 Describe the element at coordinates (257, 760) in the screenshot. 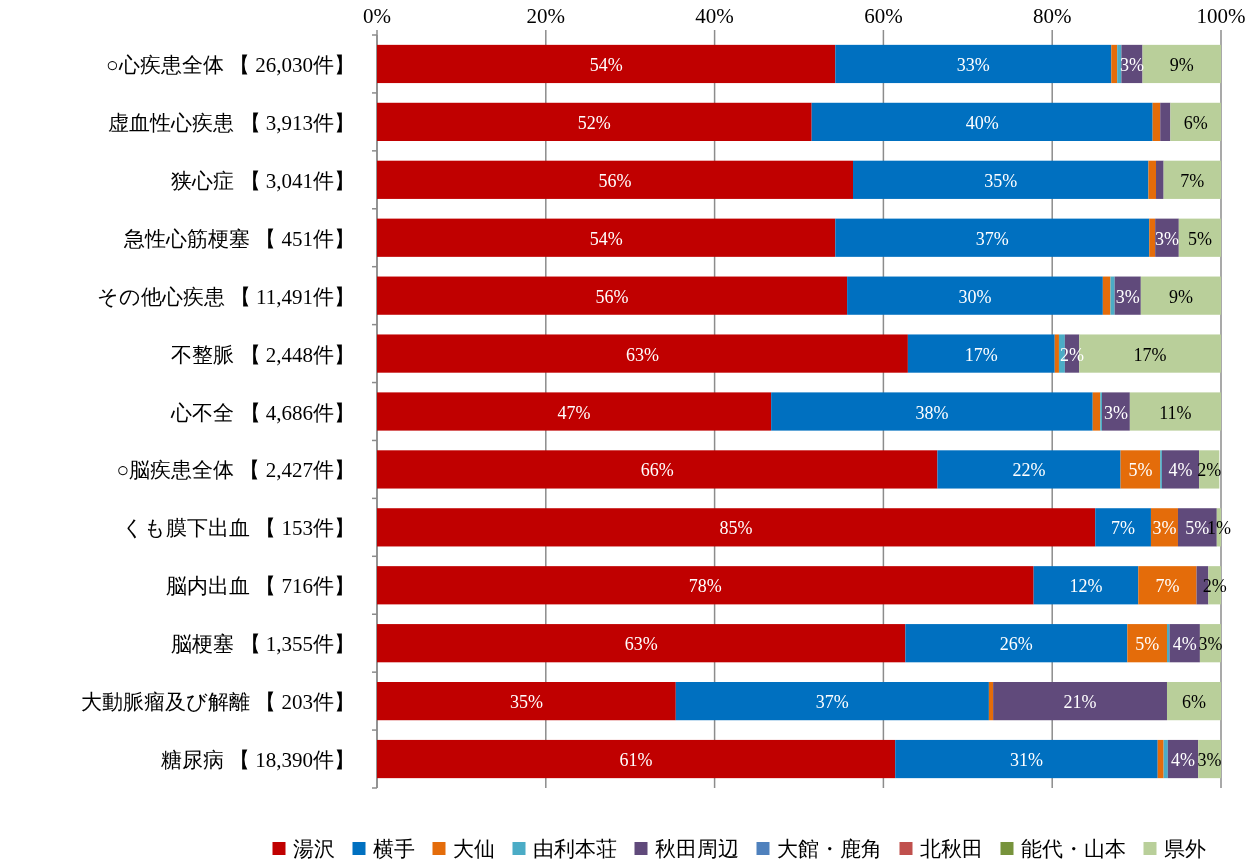

I see `y-tick-label: 糖尿病 【 18,390件】` at that location.